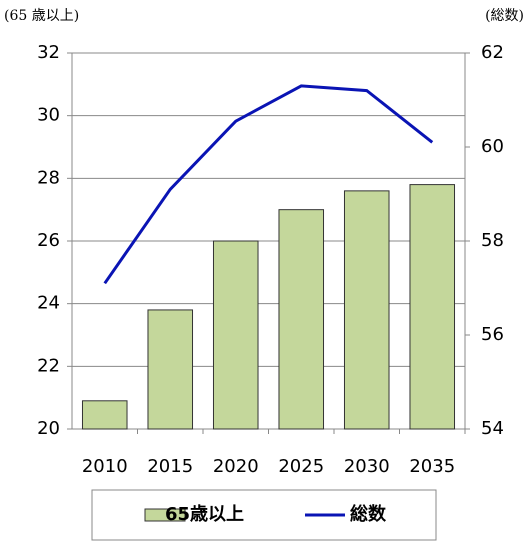  Describe the element at coordinates (367, 466) in the screenshot. I see `x-tick-label: 2030` at that location.